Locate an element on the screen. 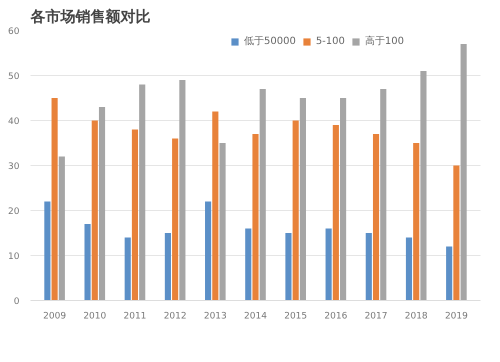 The image size is (500, 362). x-tick-label: 2012 is located at coordinates (175, 317).